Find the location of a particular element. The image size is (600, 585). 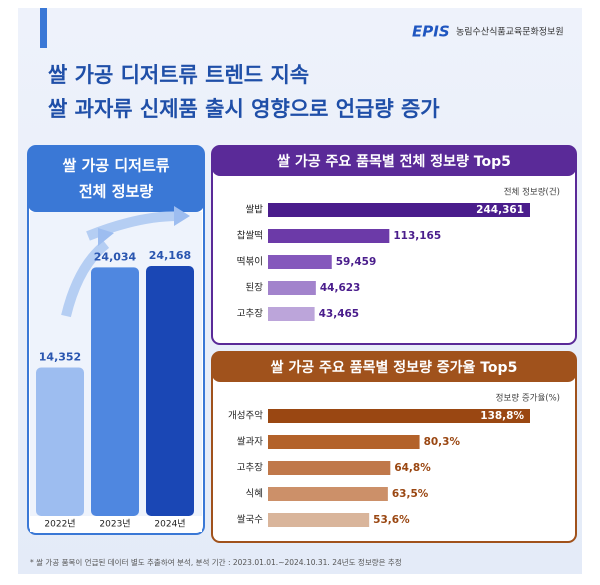

x-tick-label: 2022년 is located at coordinates (59, 524).